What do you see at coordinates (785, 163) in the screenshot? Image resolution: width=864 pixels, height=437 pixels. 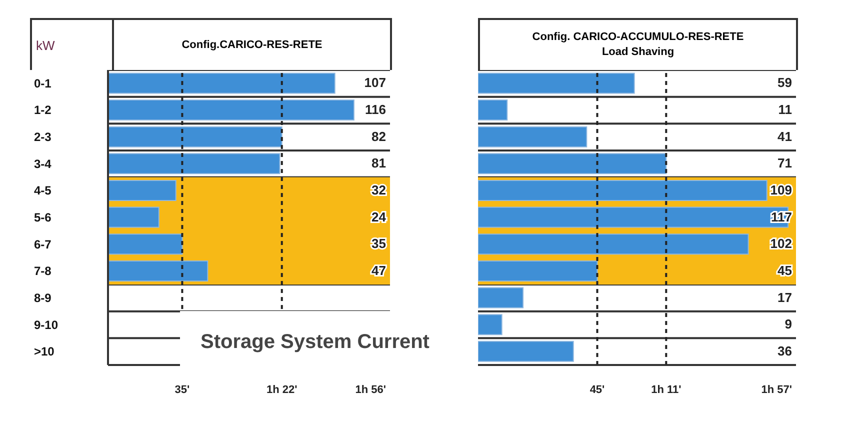 I see `data-label: 71` at bounding box center [785, 163].